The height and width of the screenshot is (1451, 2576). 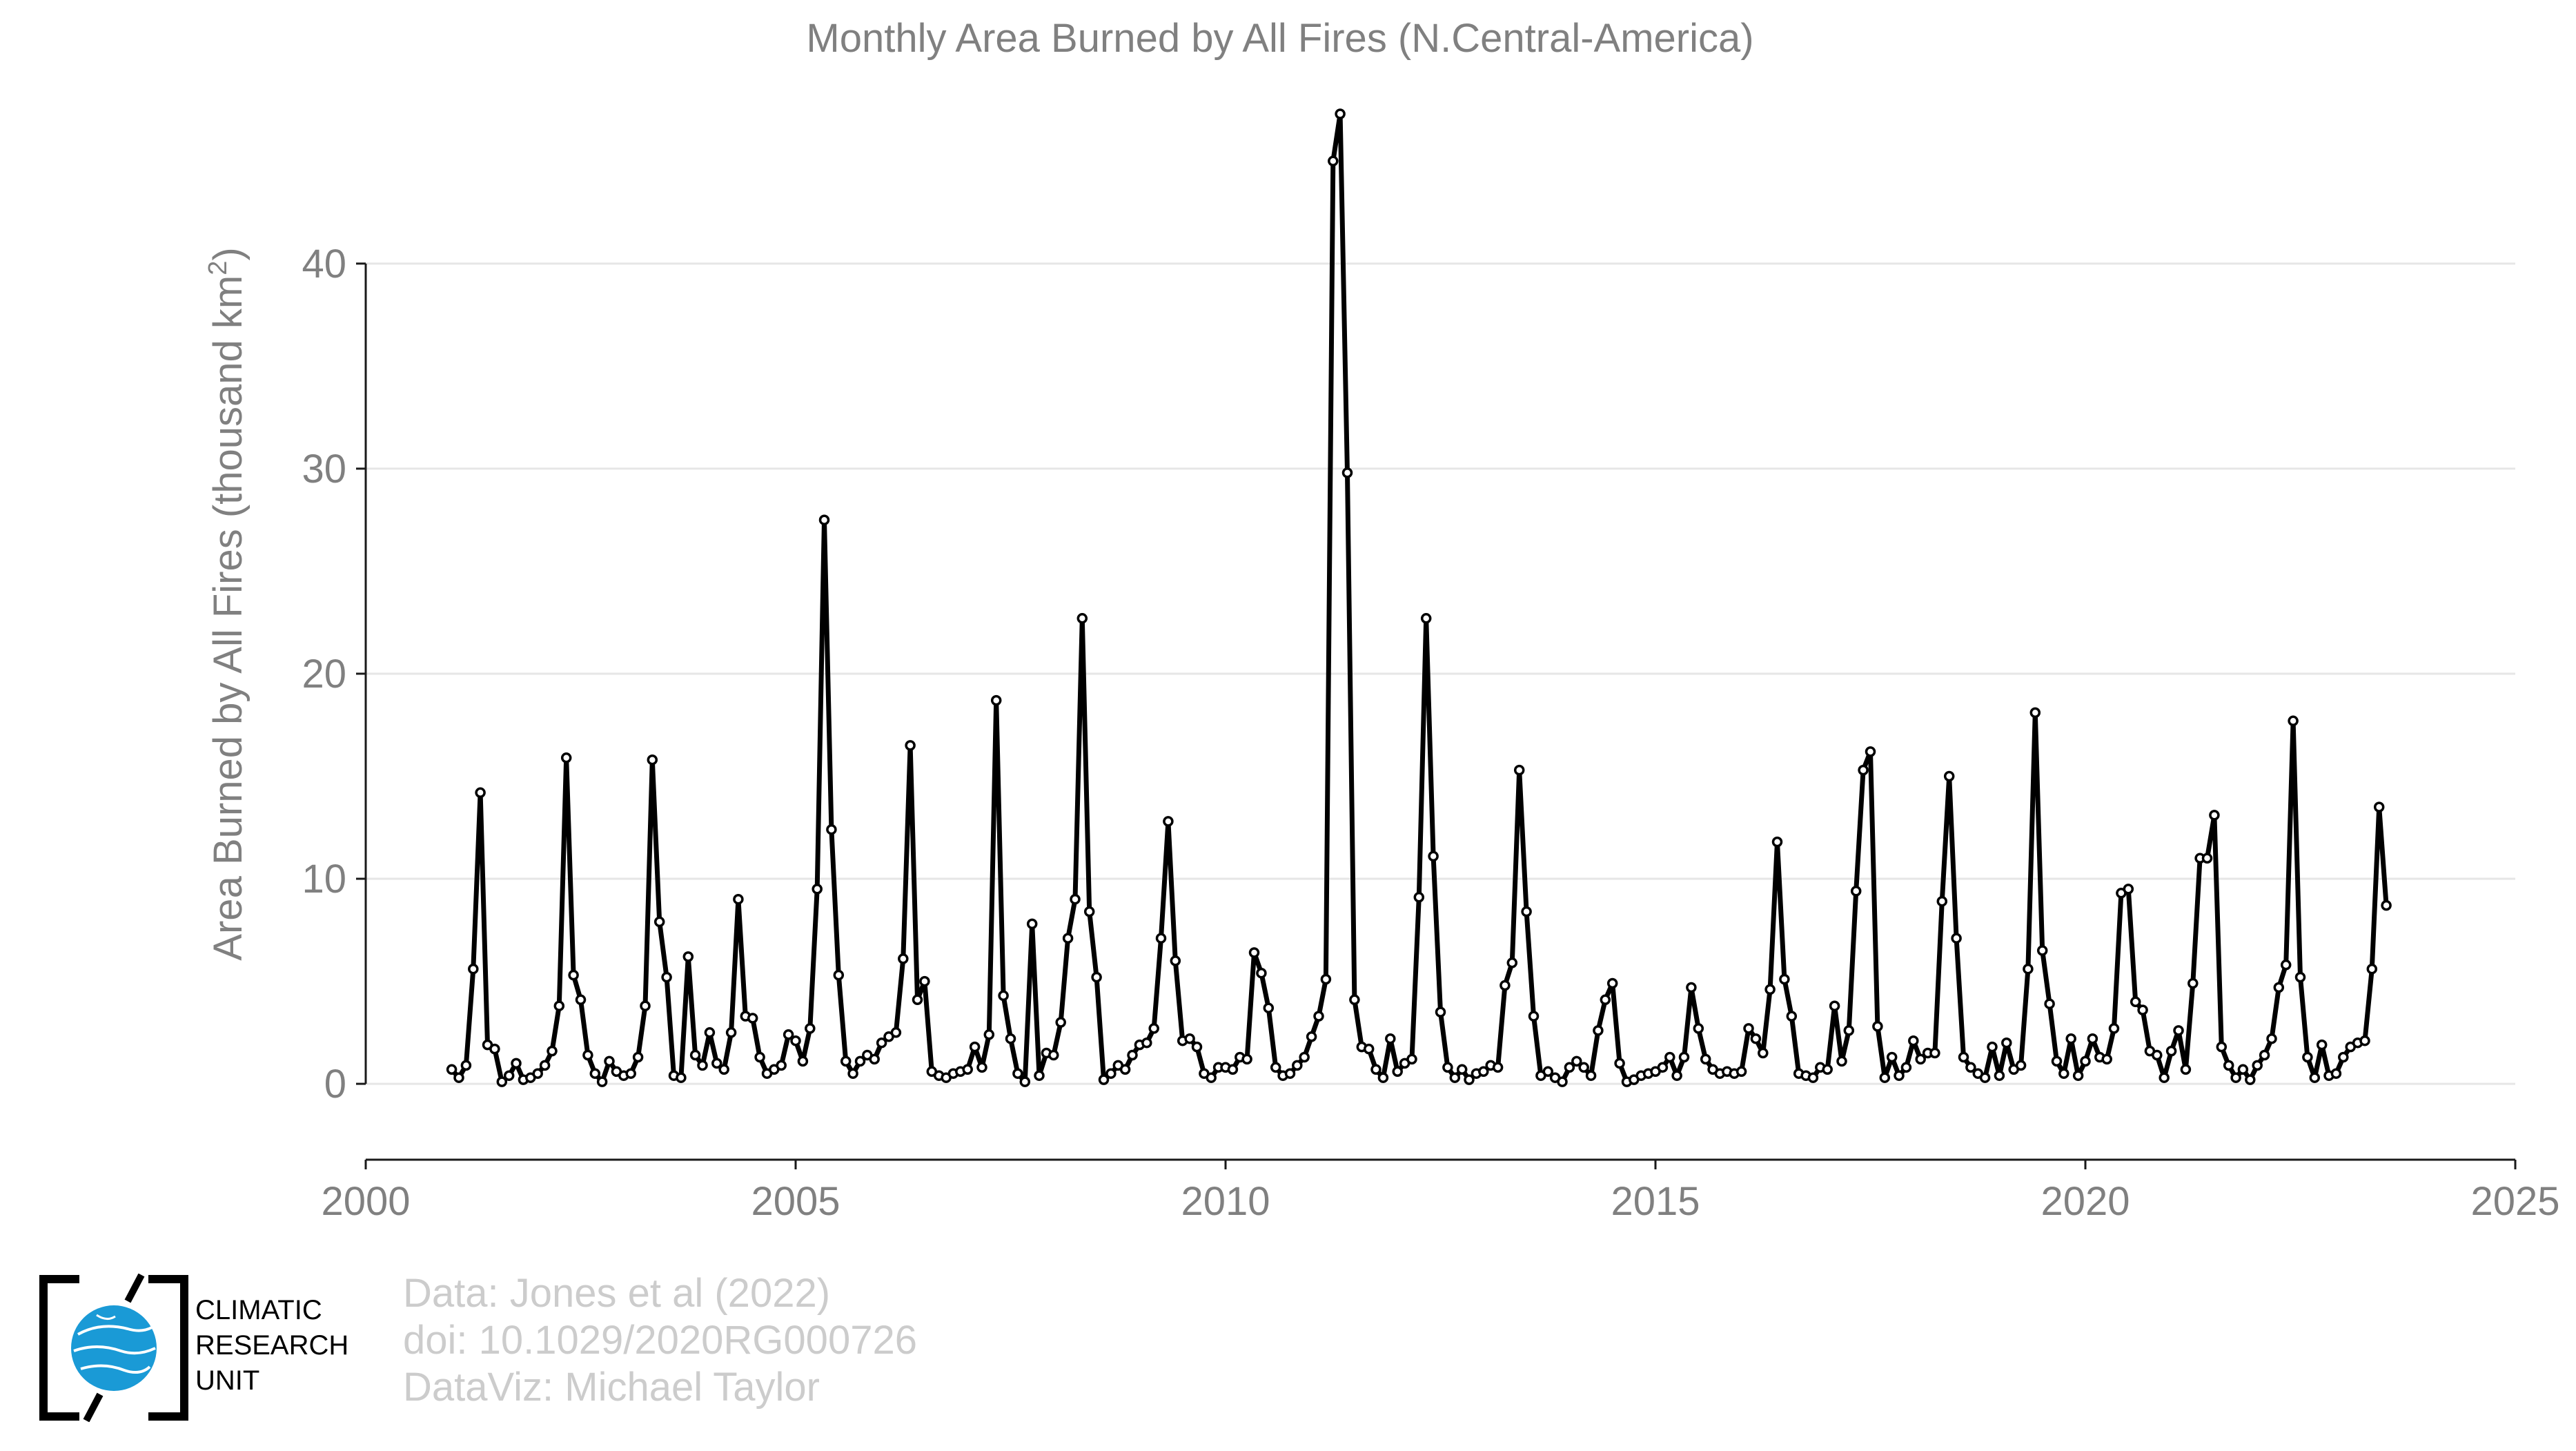 I want to click on y-axis-label: Area Burned by All Fires (thousand km2), so click(x=227, y=603).